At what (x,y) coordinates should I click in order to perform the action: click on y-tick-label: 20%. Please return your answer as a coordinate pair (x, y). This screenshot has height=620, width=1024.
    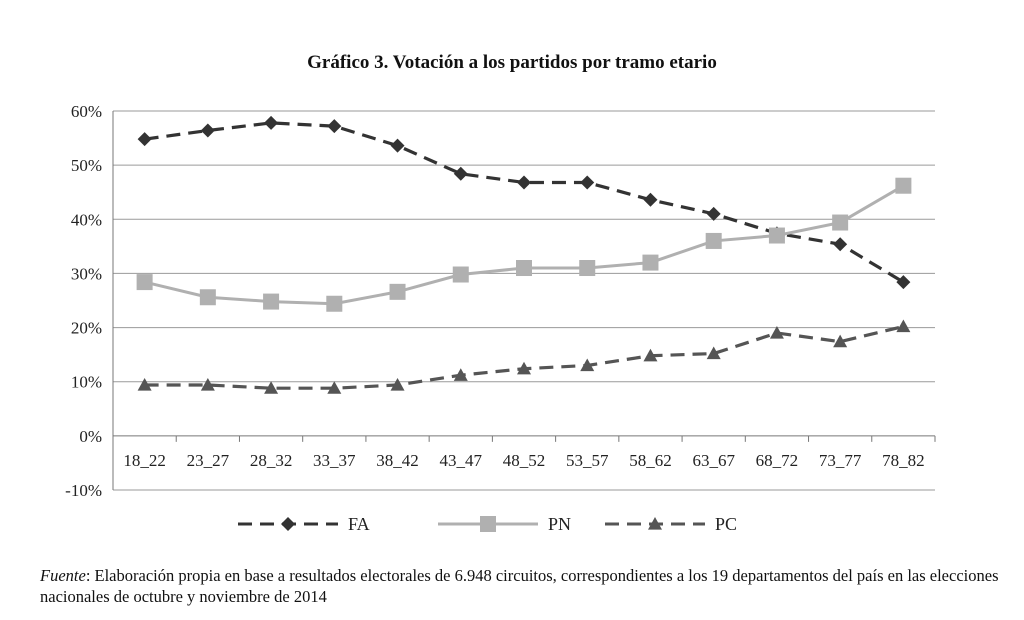
    Looking at the image, I should click on (86, 328).